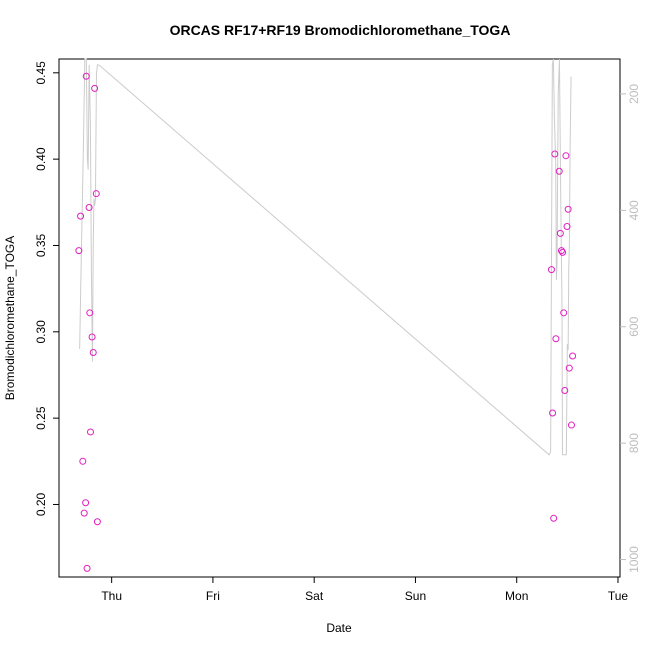 Image resolution: width=650 pixels, height=650 pixels. What do you see at coordinates (634, 559) in the screenshot?
I see `right-tick-label: 1000` at bounding box center [634, 559].